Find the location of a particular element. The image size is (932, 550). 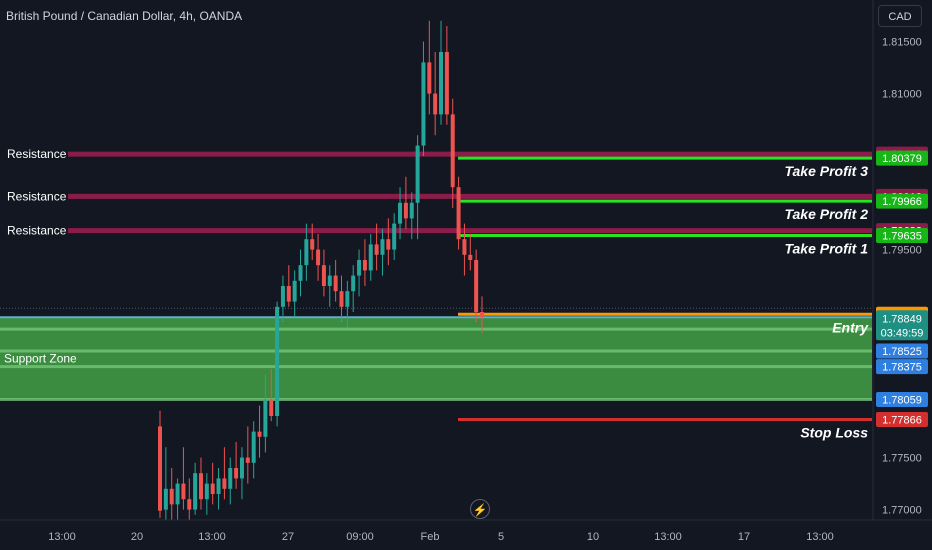

y-tick-label: 1.81000 is located at coordinates (902, 95).